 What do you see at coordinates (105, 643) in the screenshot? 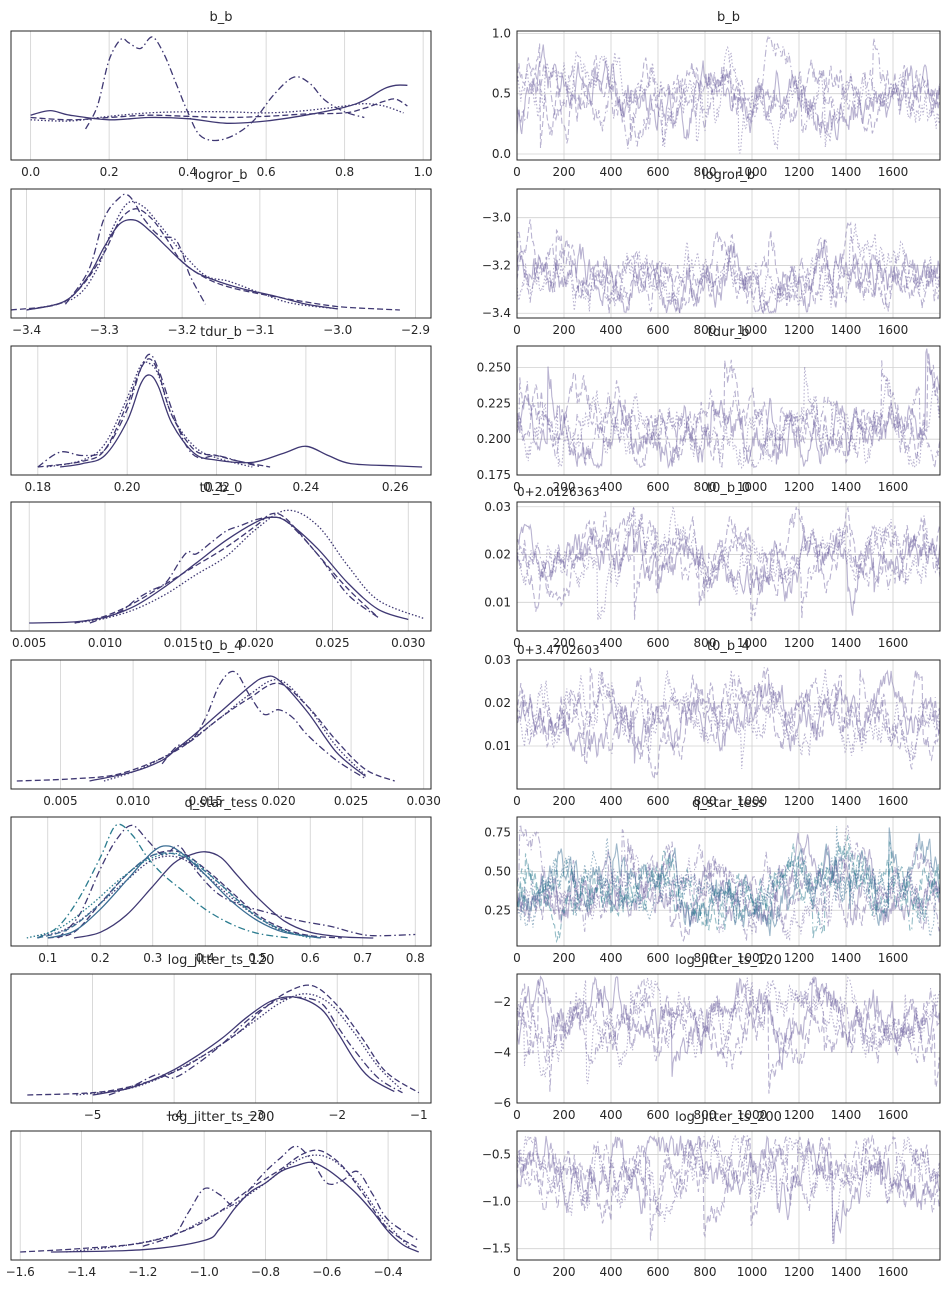
I see `x-tick-label: 0.010` at bounding box center [105, 643].